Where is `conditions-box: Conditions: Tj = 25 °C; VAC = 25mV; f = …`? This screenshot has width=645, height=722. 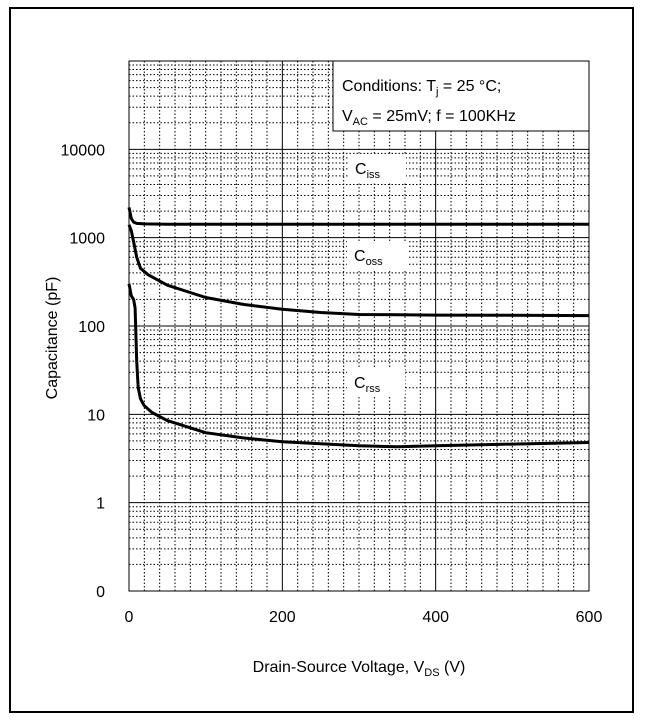 conditions-box: Conditions: Tj = 25 °C; VAC = 25mV; f = … is located at coordinates (461, 96).